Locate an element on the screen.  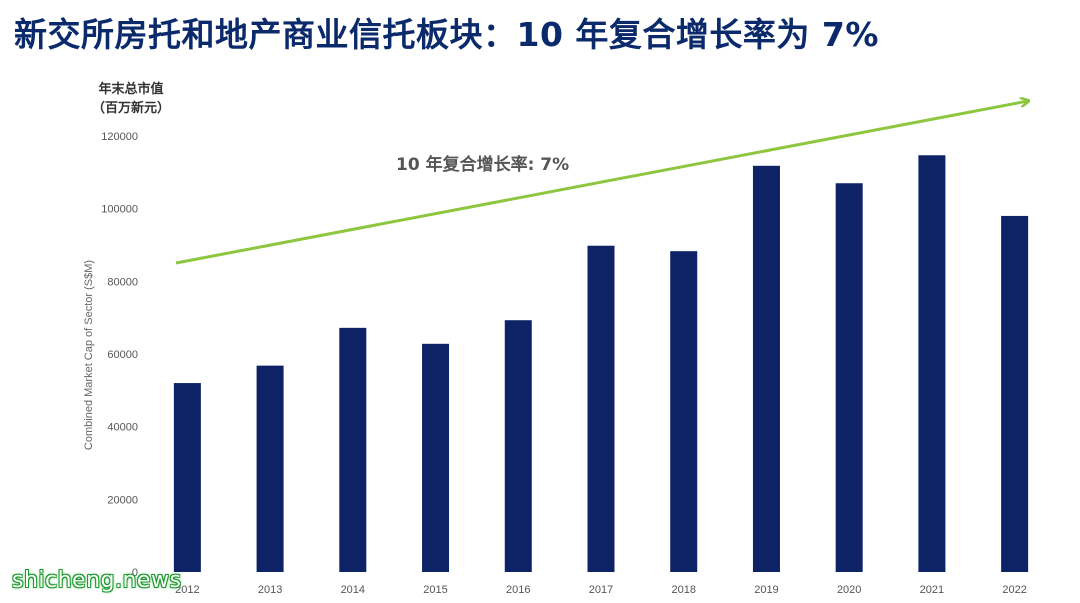
x-tick-label: 2020 is located at coordinates (849, 590).